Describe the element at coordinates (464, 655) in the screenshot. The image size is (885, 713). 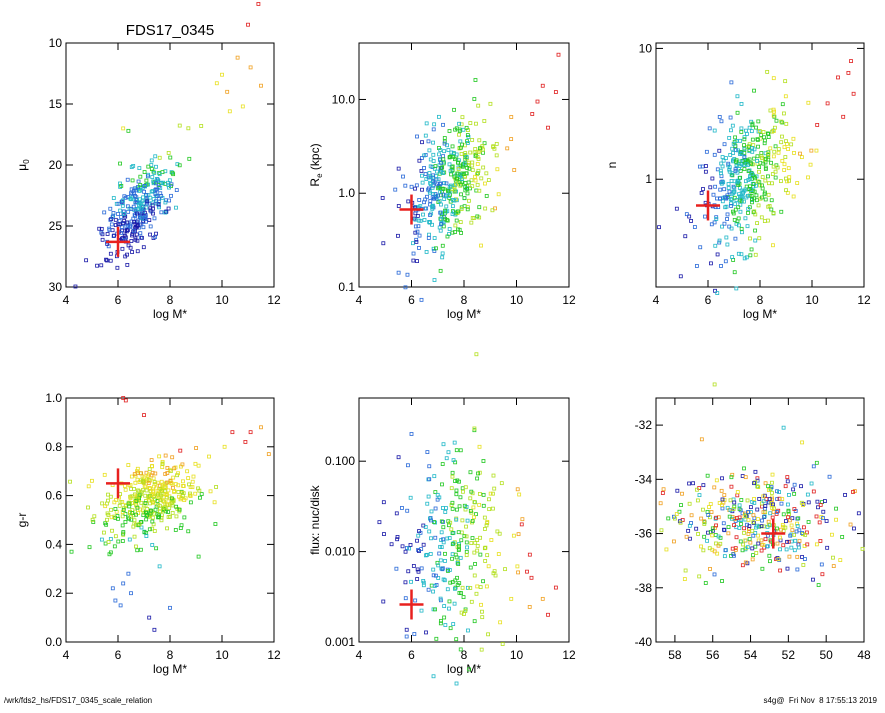
I see `x-tick-label: 8` at that location.